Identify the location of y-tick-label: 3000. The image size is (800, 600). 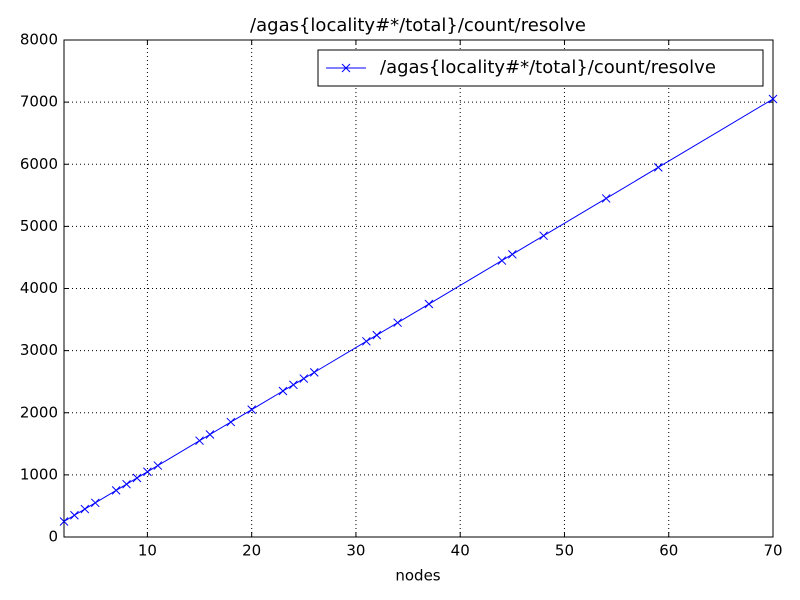
(39, 350).